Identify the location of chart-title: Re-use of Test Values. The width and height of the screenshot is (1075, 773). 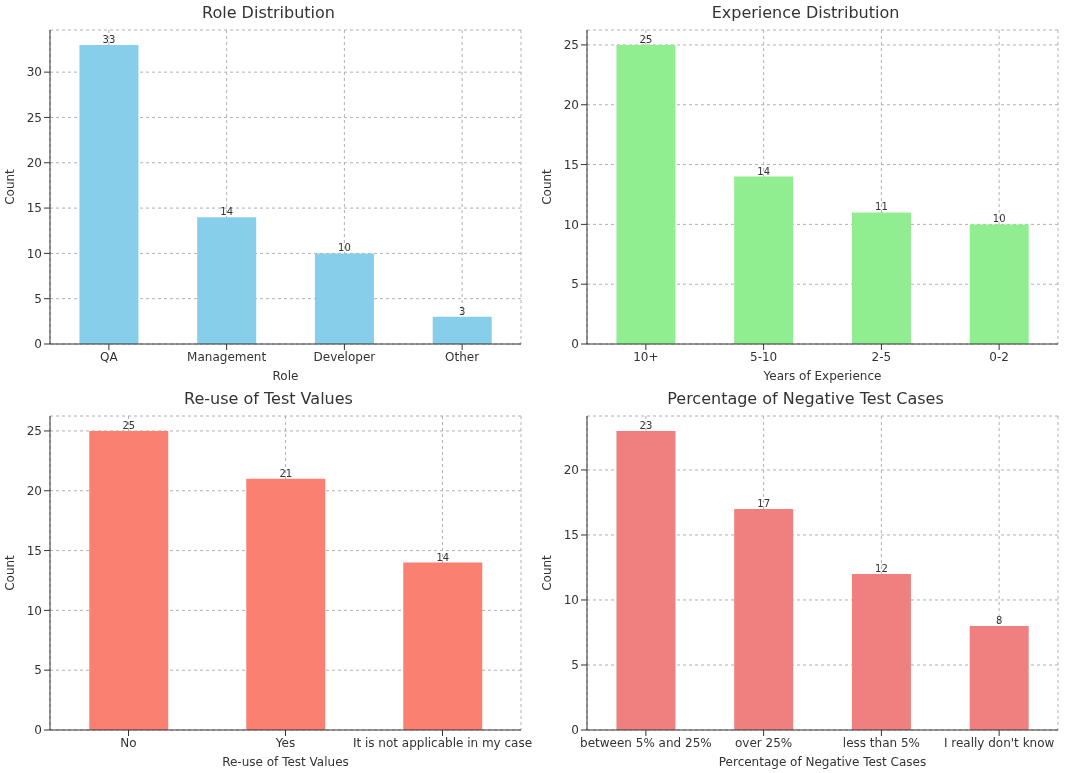
(268, 399).